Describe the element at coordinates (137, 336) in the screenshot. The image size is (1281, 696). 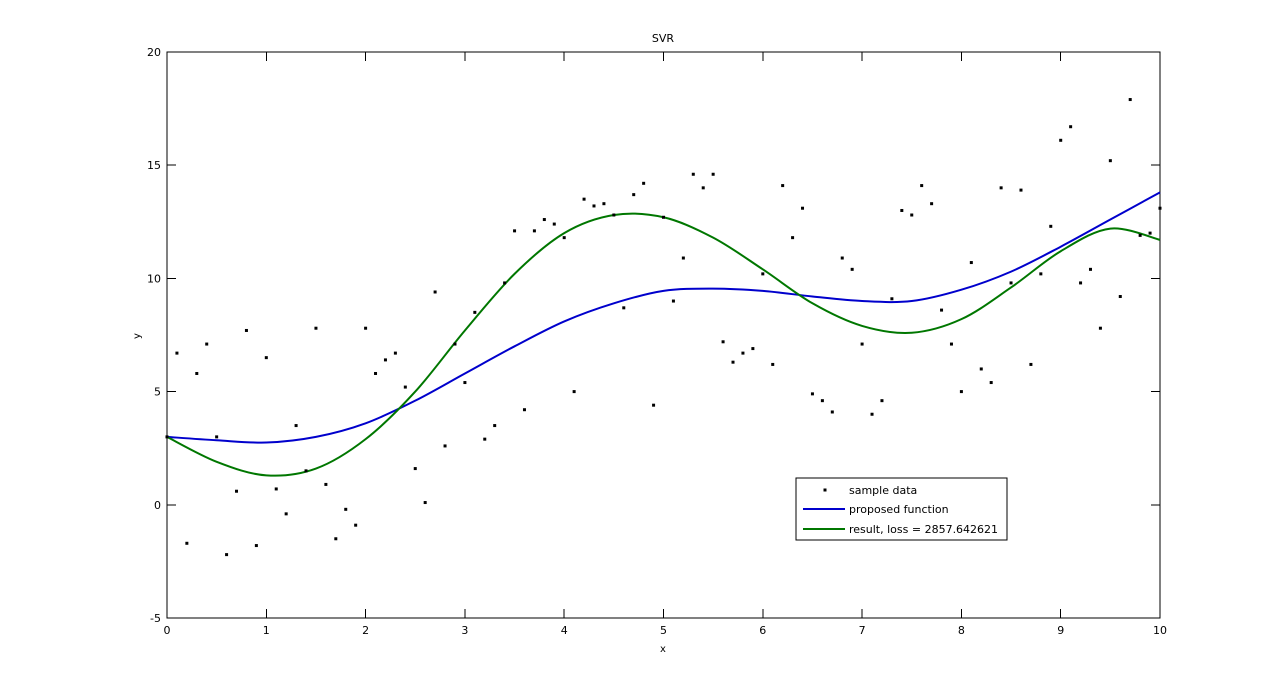
I see `y-axis-label: y` at that location.